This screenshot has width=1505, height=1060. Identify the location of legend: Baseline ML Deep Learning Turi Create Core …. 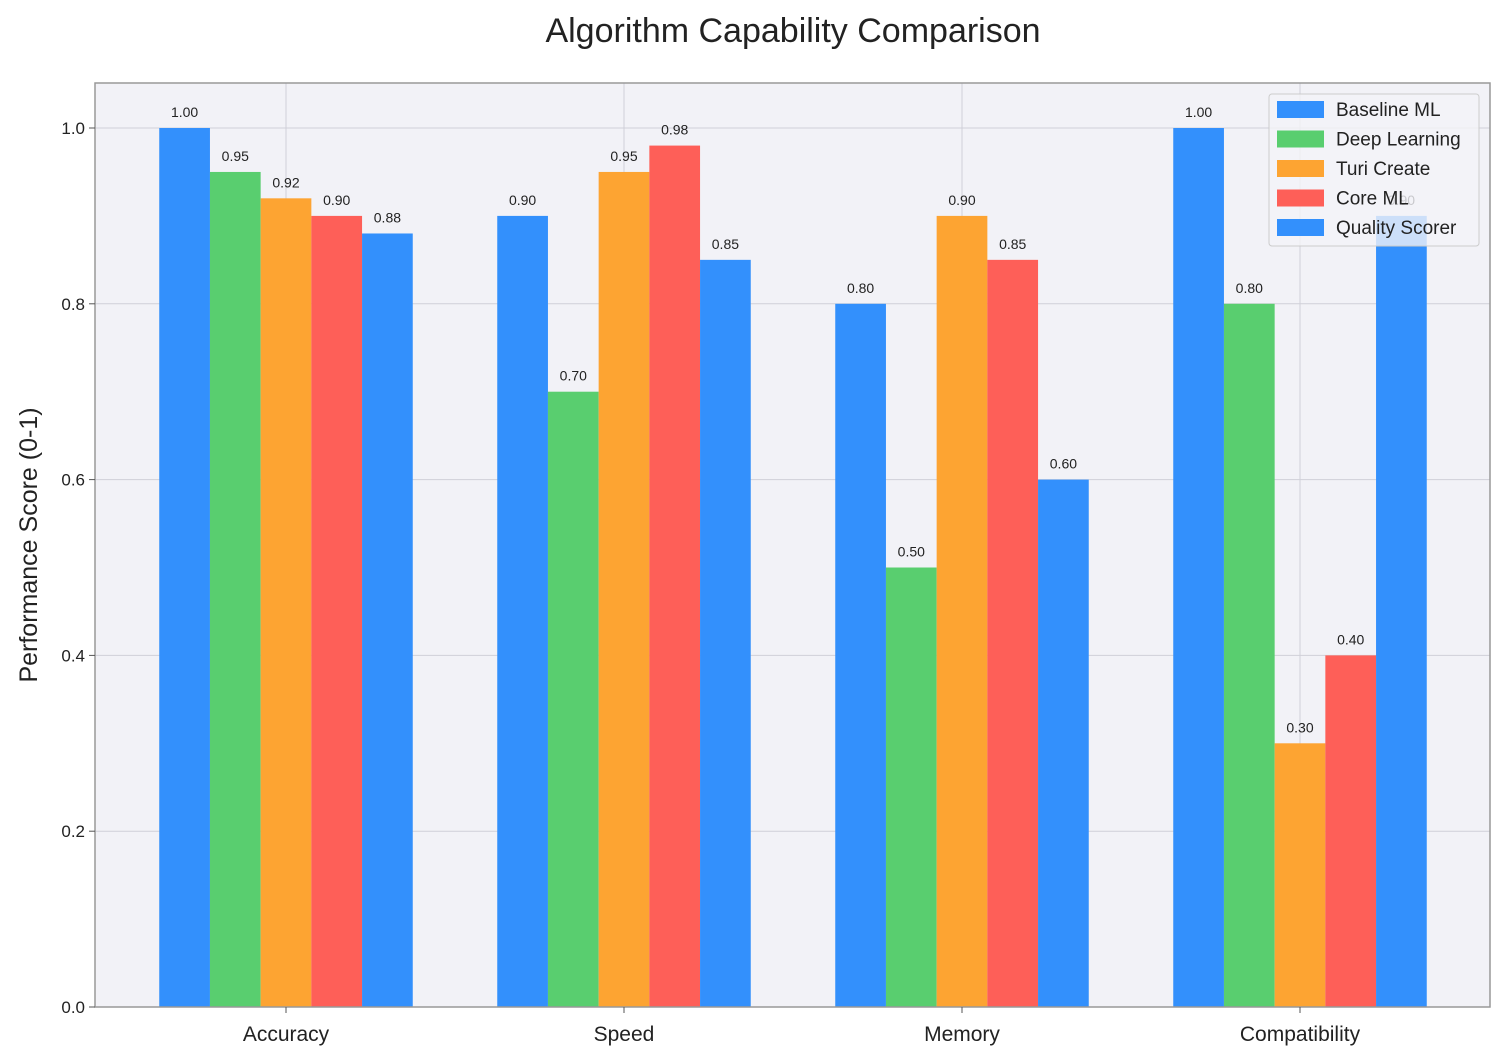
(1374, 170).